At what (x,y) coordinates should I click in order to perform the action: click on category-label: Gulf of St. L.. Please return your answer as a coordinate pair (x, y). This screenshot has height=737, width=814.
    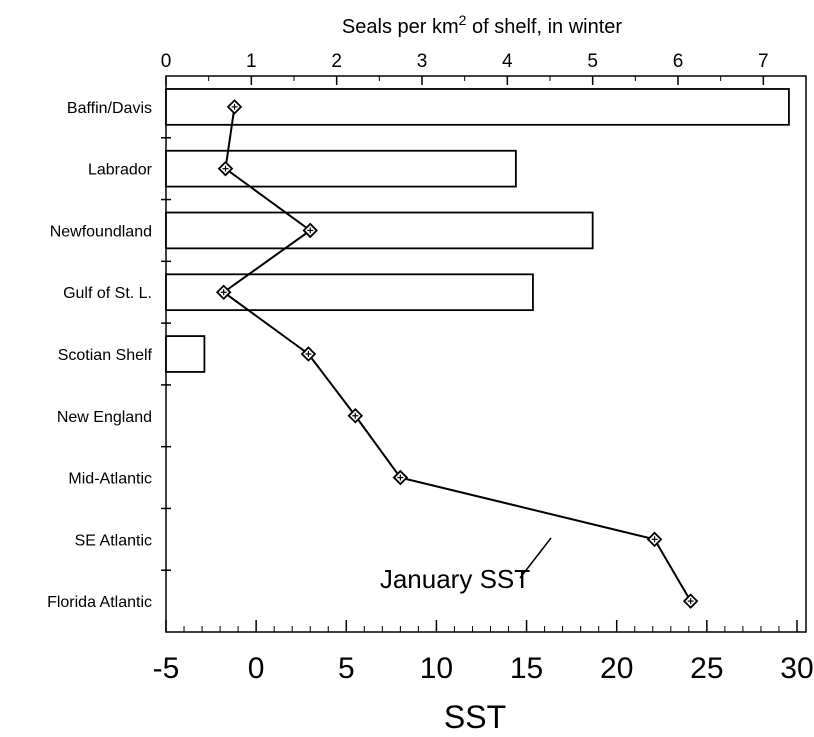
    Looking at the image, I should click on (107, 293).